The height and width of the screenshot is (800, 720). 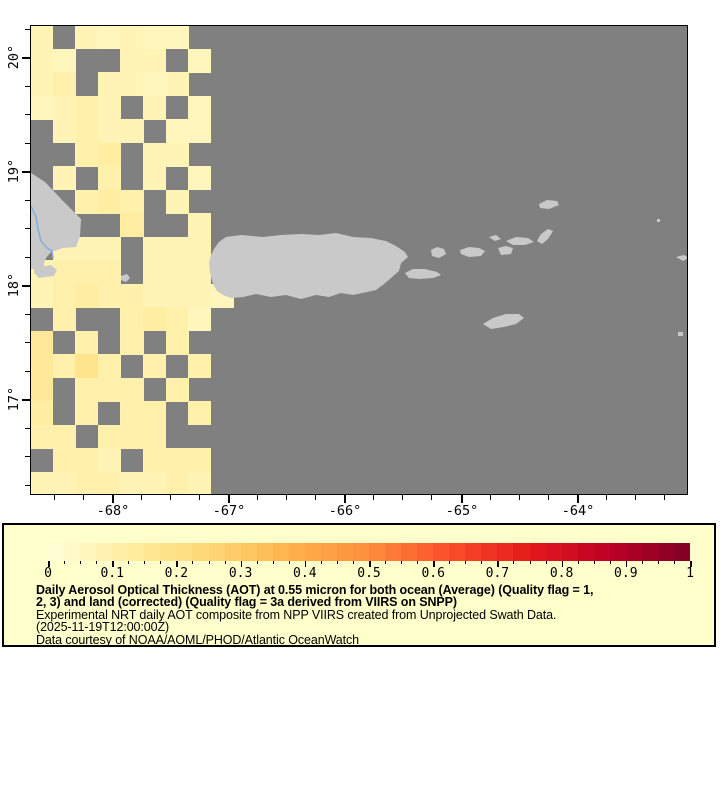 What do you see at coordinates (472, 252) in the screenshot?
I see `st-thomas` at bounding box center [472, 252].